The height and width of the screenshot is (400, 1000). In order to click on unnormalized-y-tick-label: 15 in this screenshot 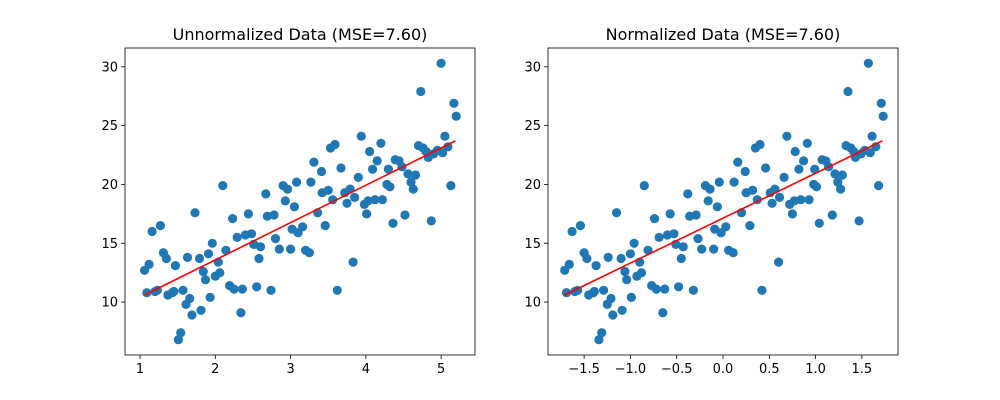, I will do `click(109, 244)`.